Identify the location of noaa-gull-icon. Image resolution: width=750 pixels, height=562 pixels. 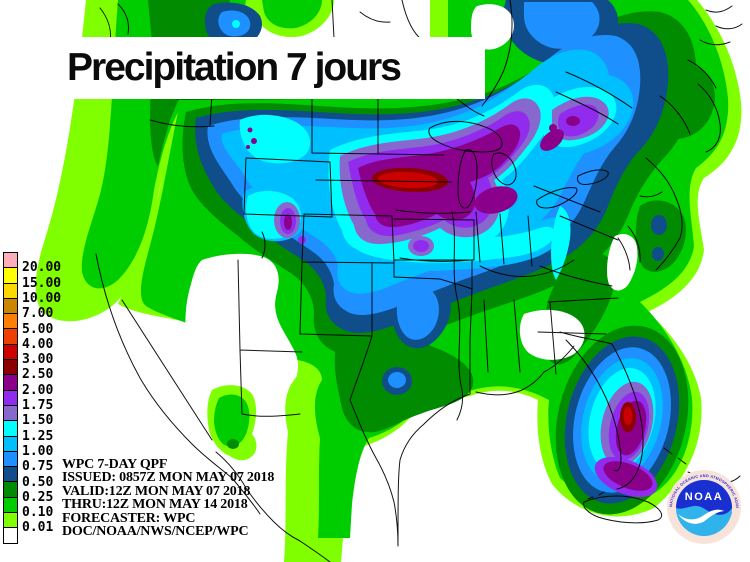
(701, 516).